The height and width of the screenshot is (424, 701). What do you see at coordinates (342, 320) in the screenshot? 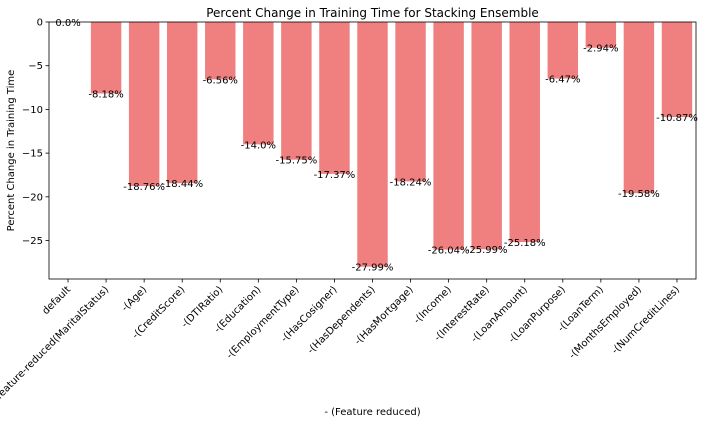
I see `x-tick-label-8: -(HasDependents)` at bounding box center [342, 320].